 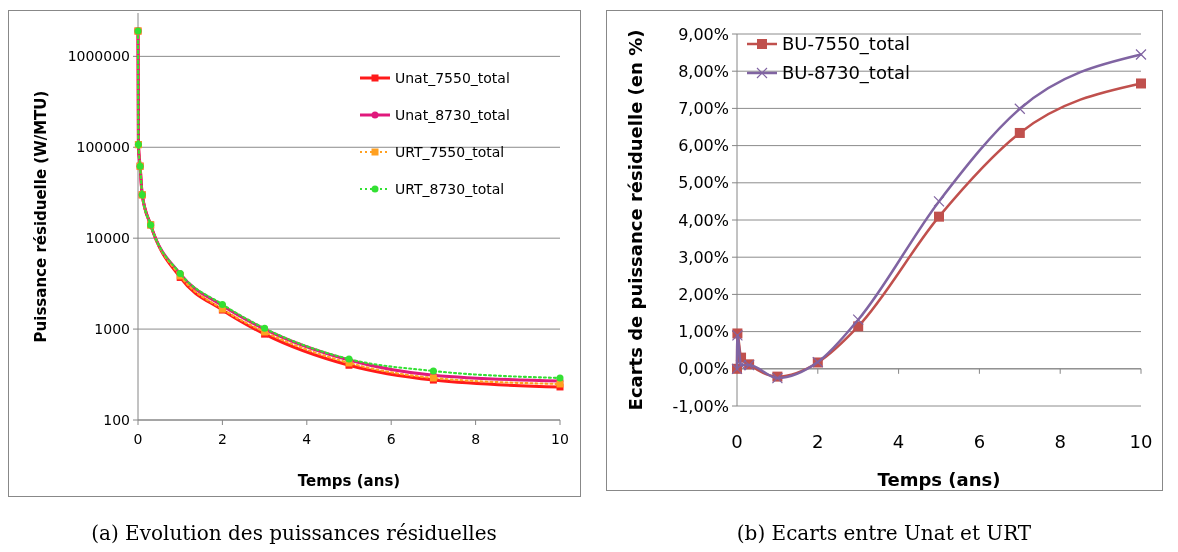 I want to click on y-tick-label: 6,00%, so click(x=703, y=146).